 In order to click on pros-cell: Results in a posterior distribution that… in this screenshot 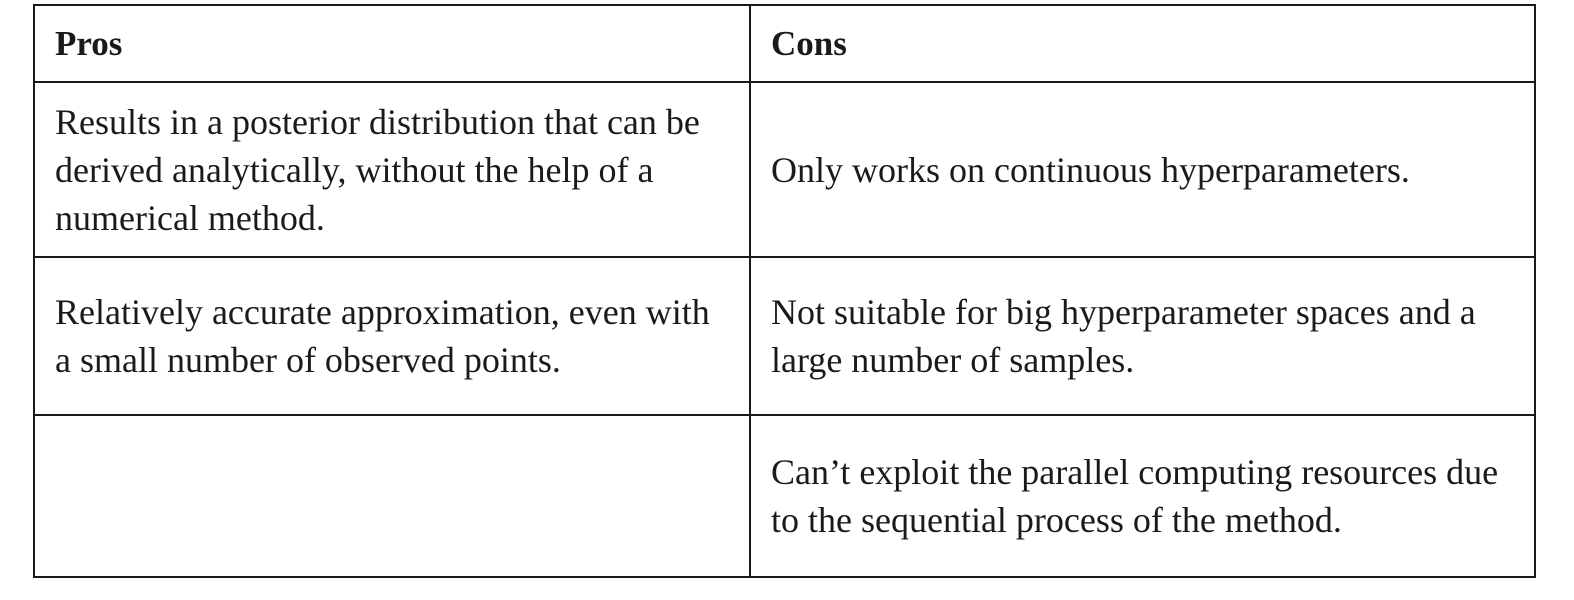, I will do `click(392, 169)`.